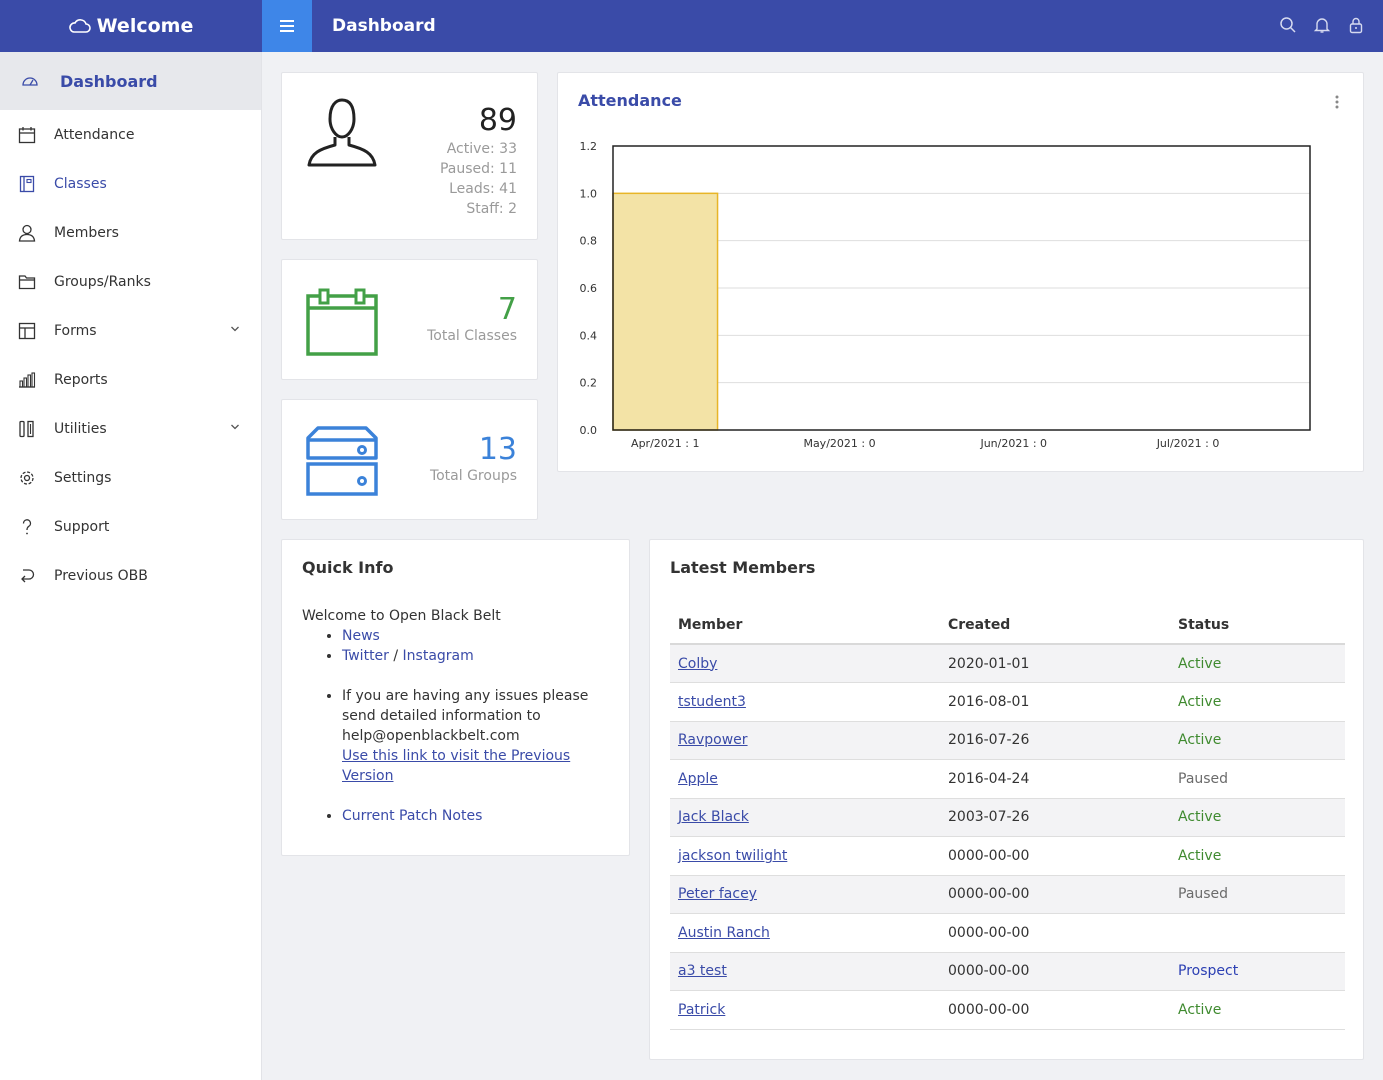 Image resolution: width=1383 pixels, height=1080 pixels. Describe the element at coordinates (342, 322) in the screenshot. I see `calendar-outline-icon` at that location.